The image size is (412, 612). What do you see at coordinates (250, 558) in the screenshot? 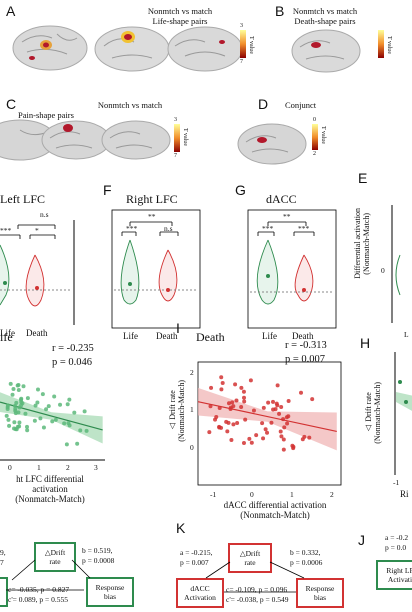
I see `k-drift-box: △Drift rate` at bounding box center [250, 558].